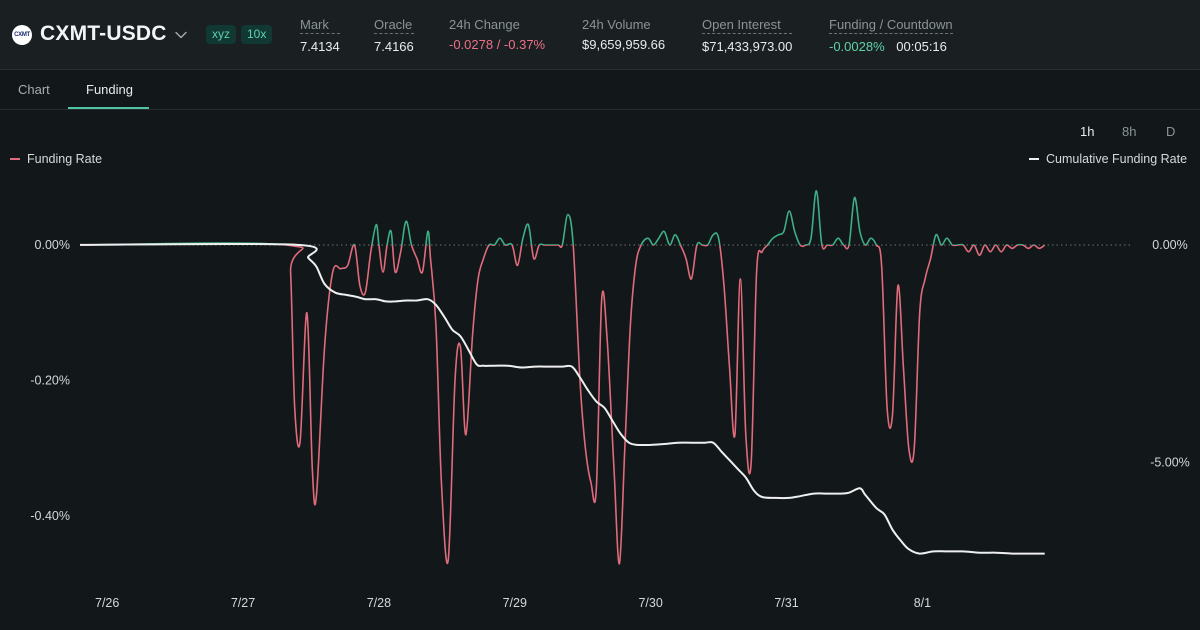 The width and height of the screenshot is (1200, 630). Describe the element at coordinates (50, 516) in the screenshot. I see `left-axis-tick-label: -0.40%` at that location.